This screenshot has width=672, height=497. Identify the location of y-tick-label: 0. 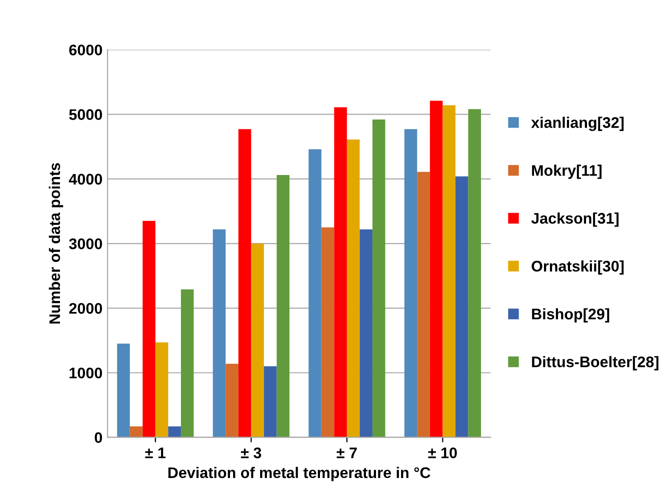
(98, 438).